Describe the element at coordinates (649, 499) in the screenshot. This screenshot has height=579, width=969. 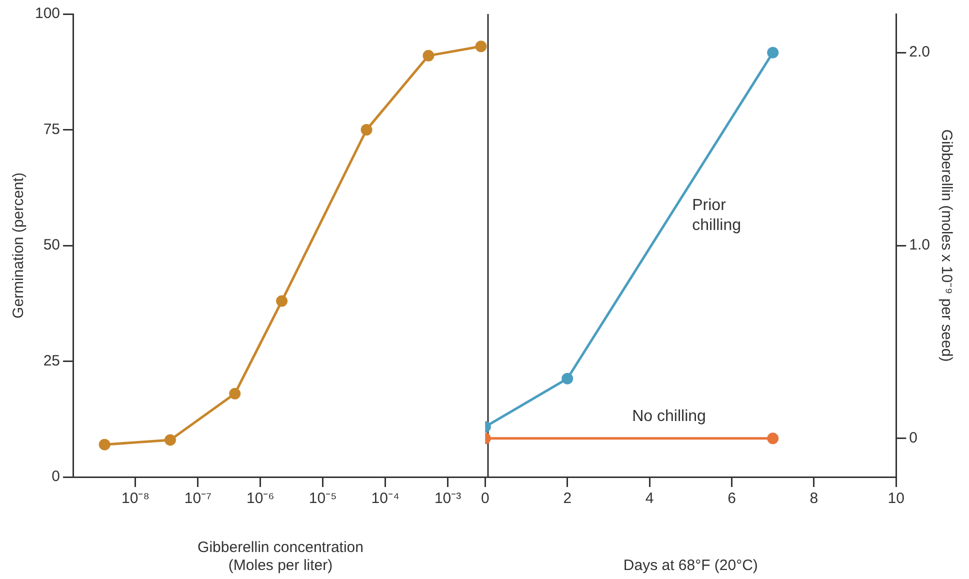
I see `x-tick-label: 4` at that location.